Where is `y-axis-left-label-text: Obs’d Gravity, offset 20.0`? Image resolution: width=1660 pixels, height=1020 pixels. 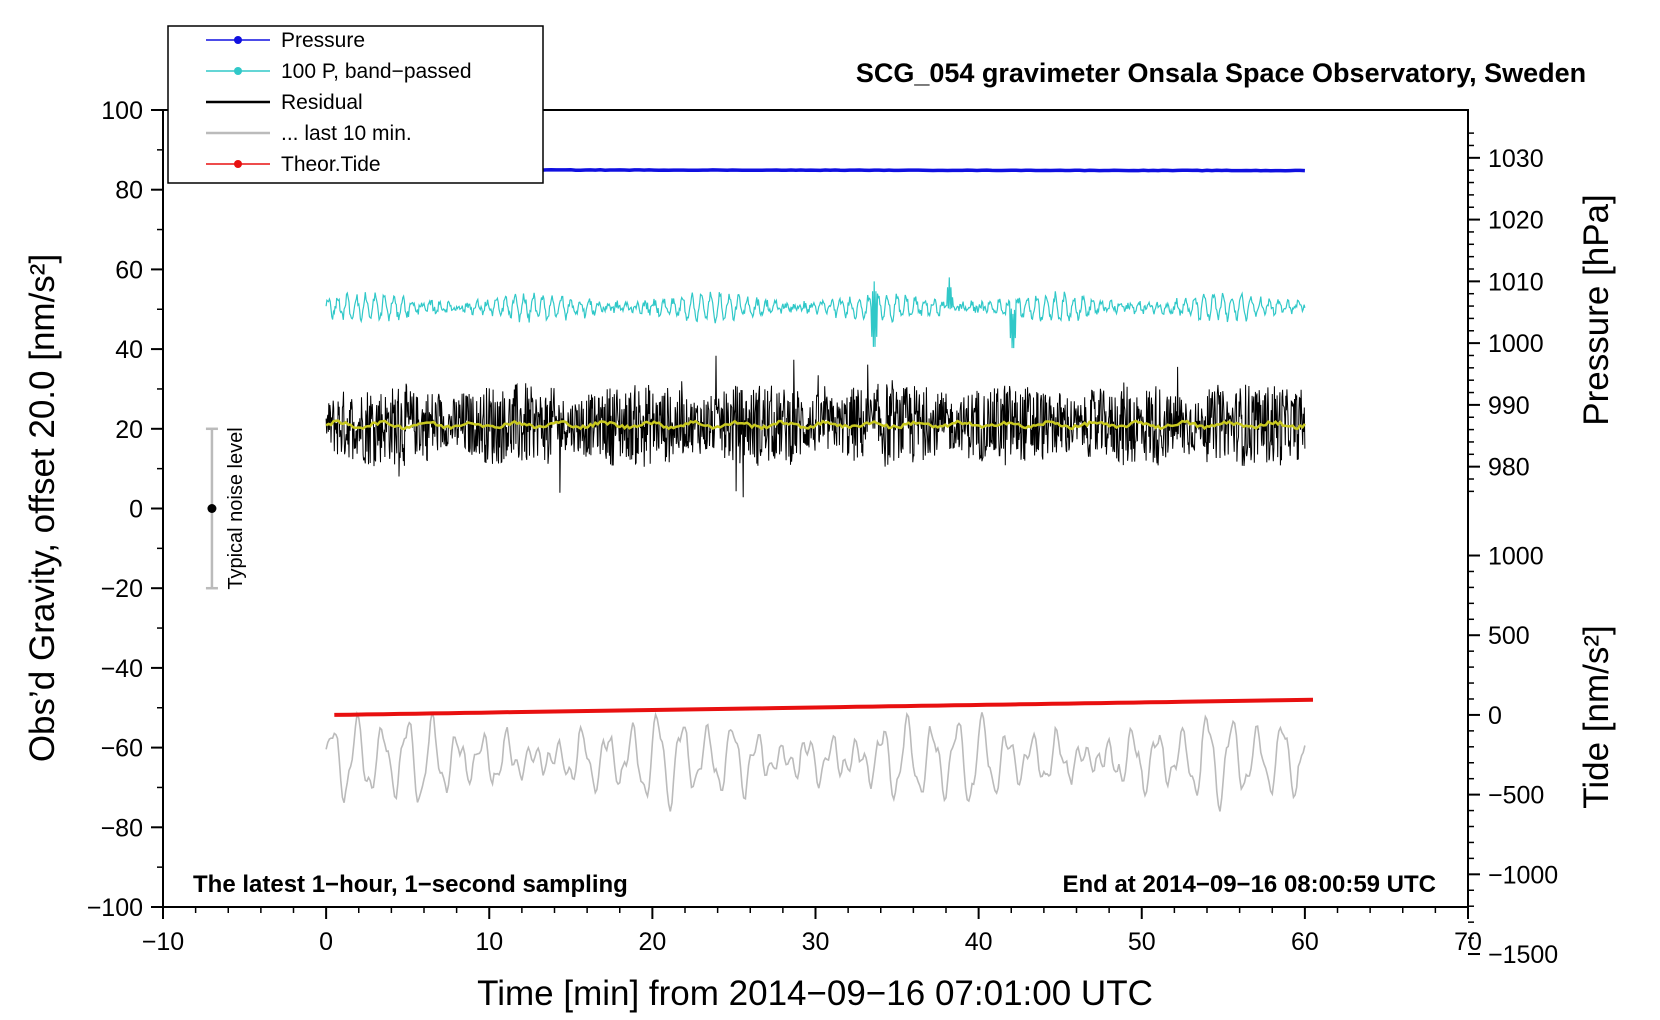 y-axis-left-label-text: Obs’d Gravity, offset 20.0 is located at coordinates (42, 567).